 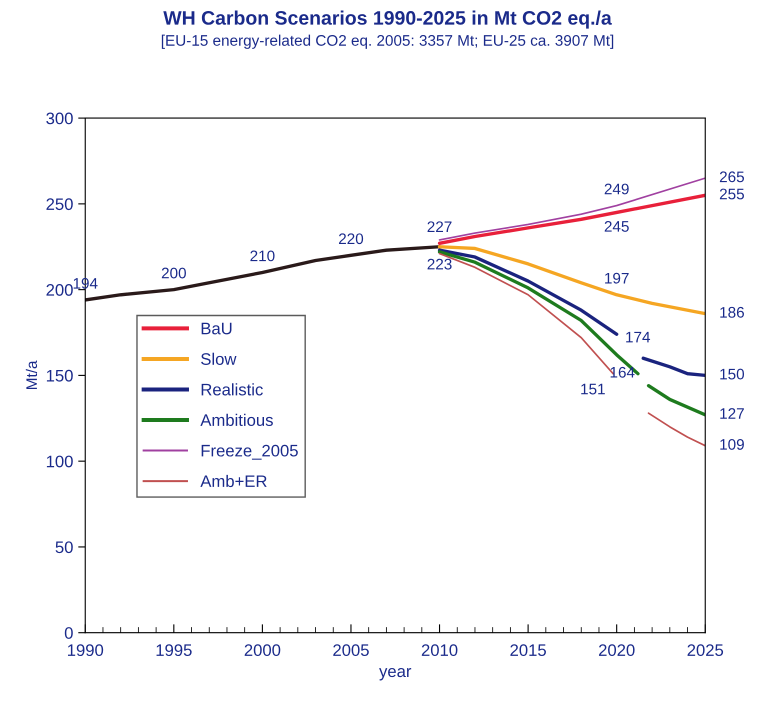 What do you see at coordinates (59, 290) in the screenshot?
I see `y-tick-label: 200` at bounding box center [59, 290].